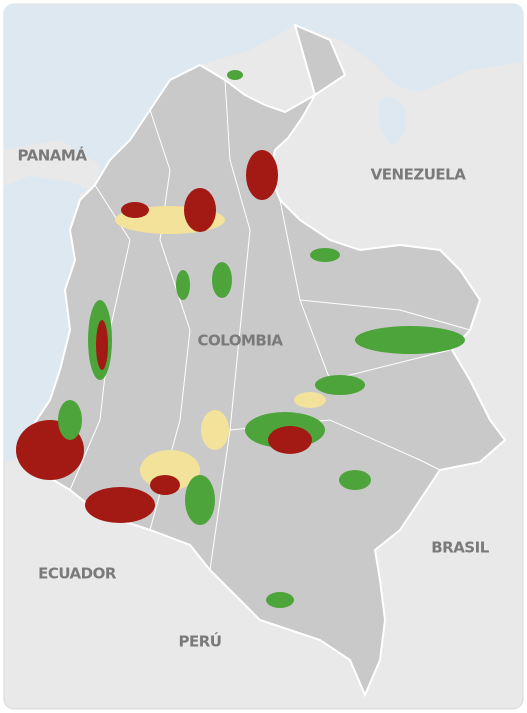  I want to click on lake-maracaibo, so click(392, 120).